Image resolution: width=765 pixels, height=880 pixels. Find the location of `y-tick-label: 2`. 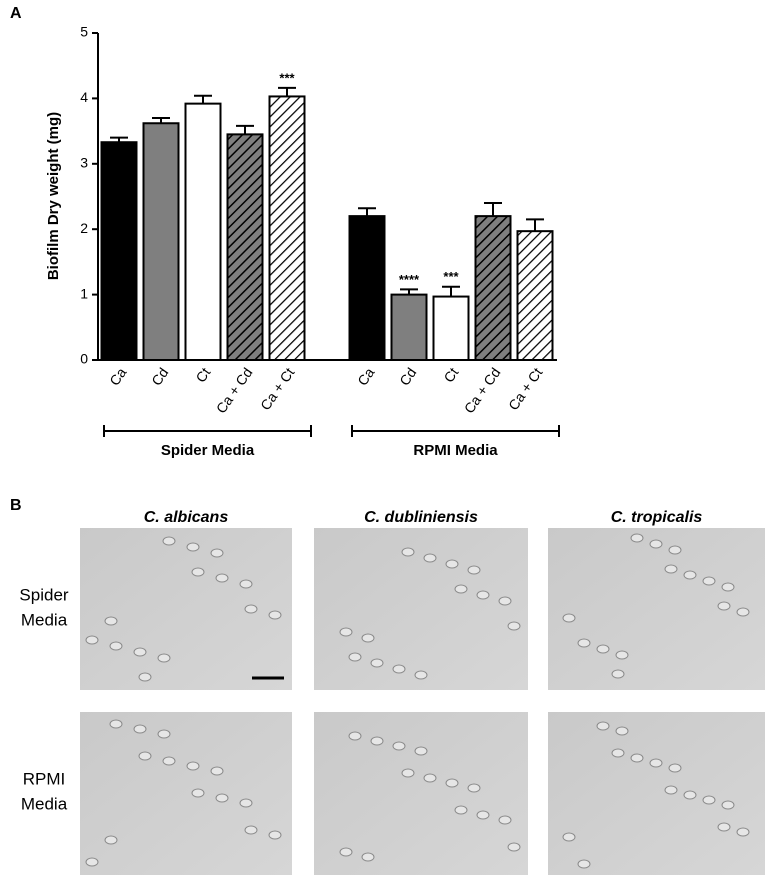

y-tick-label: 2 is located at coordinates (84, 228).